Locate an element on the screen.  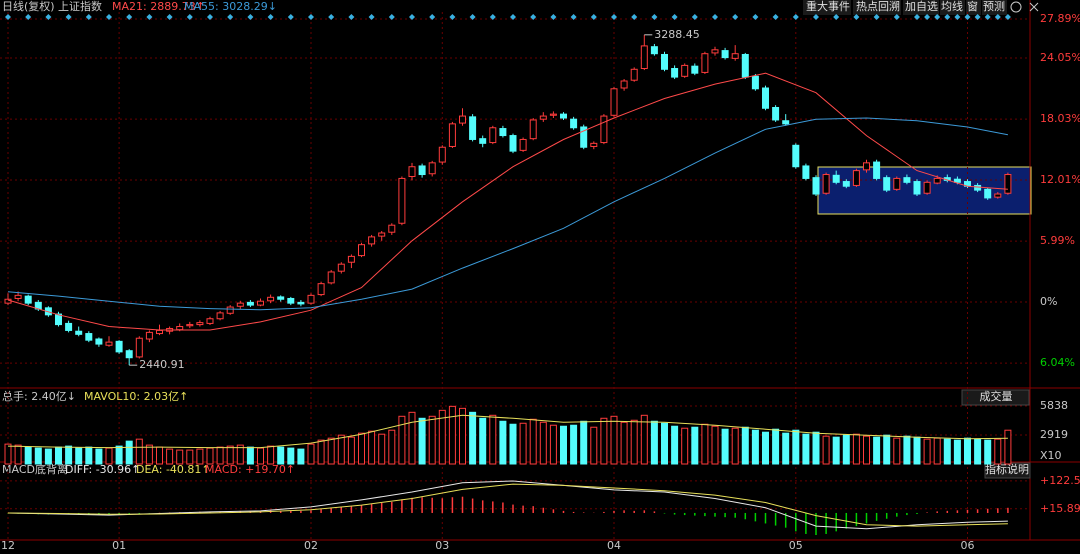
settings-icon is located at coordinates (1016, 7).